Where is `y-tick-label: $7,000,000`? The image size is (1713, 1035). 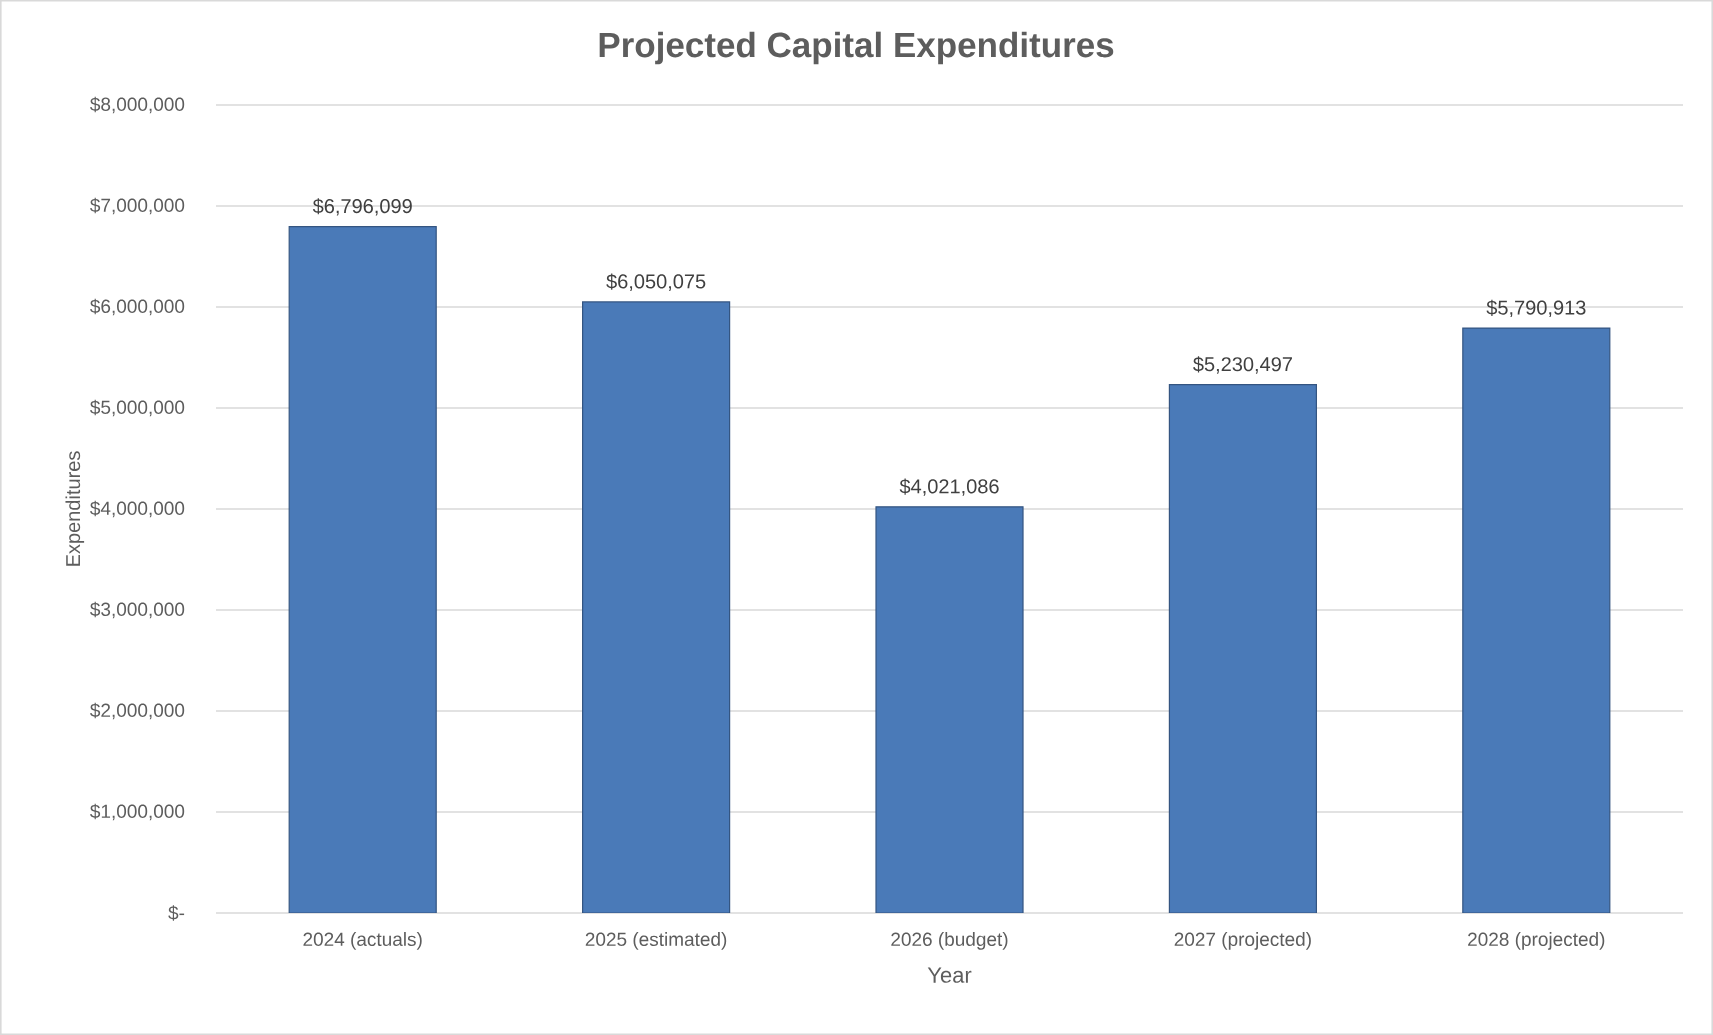 y-tick-label: $7,000,000 is located at coordinates (137, 206).